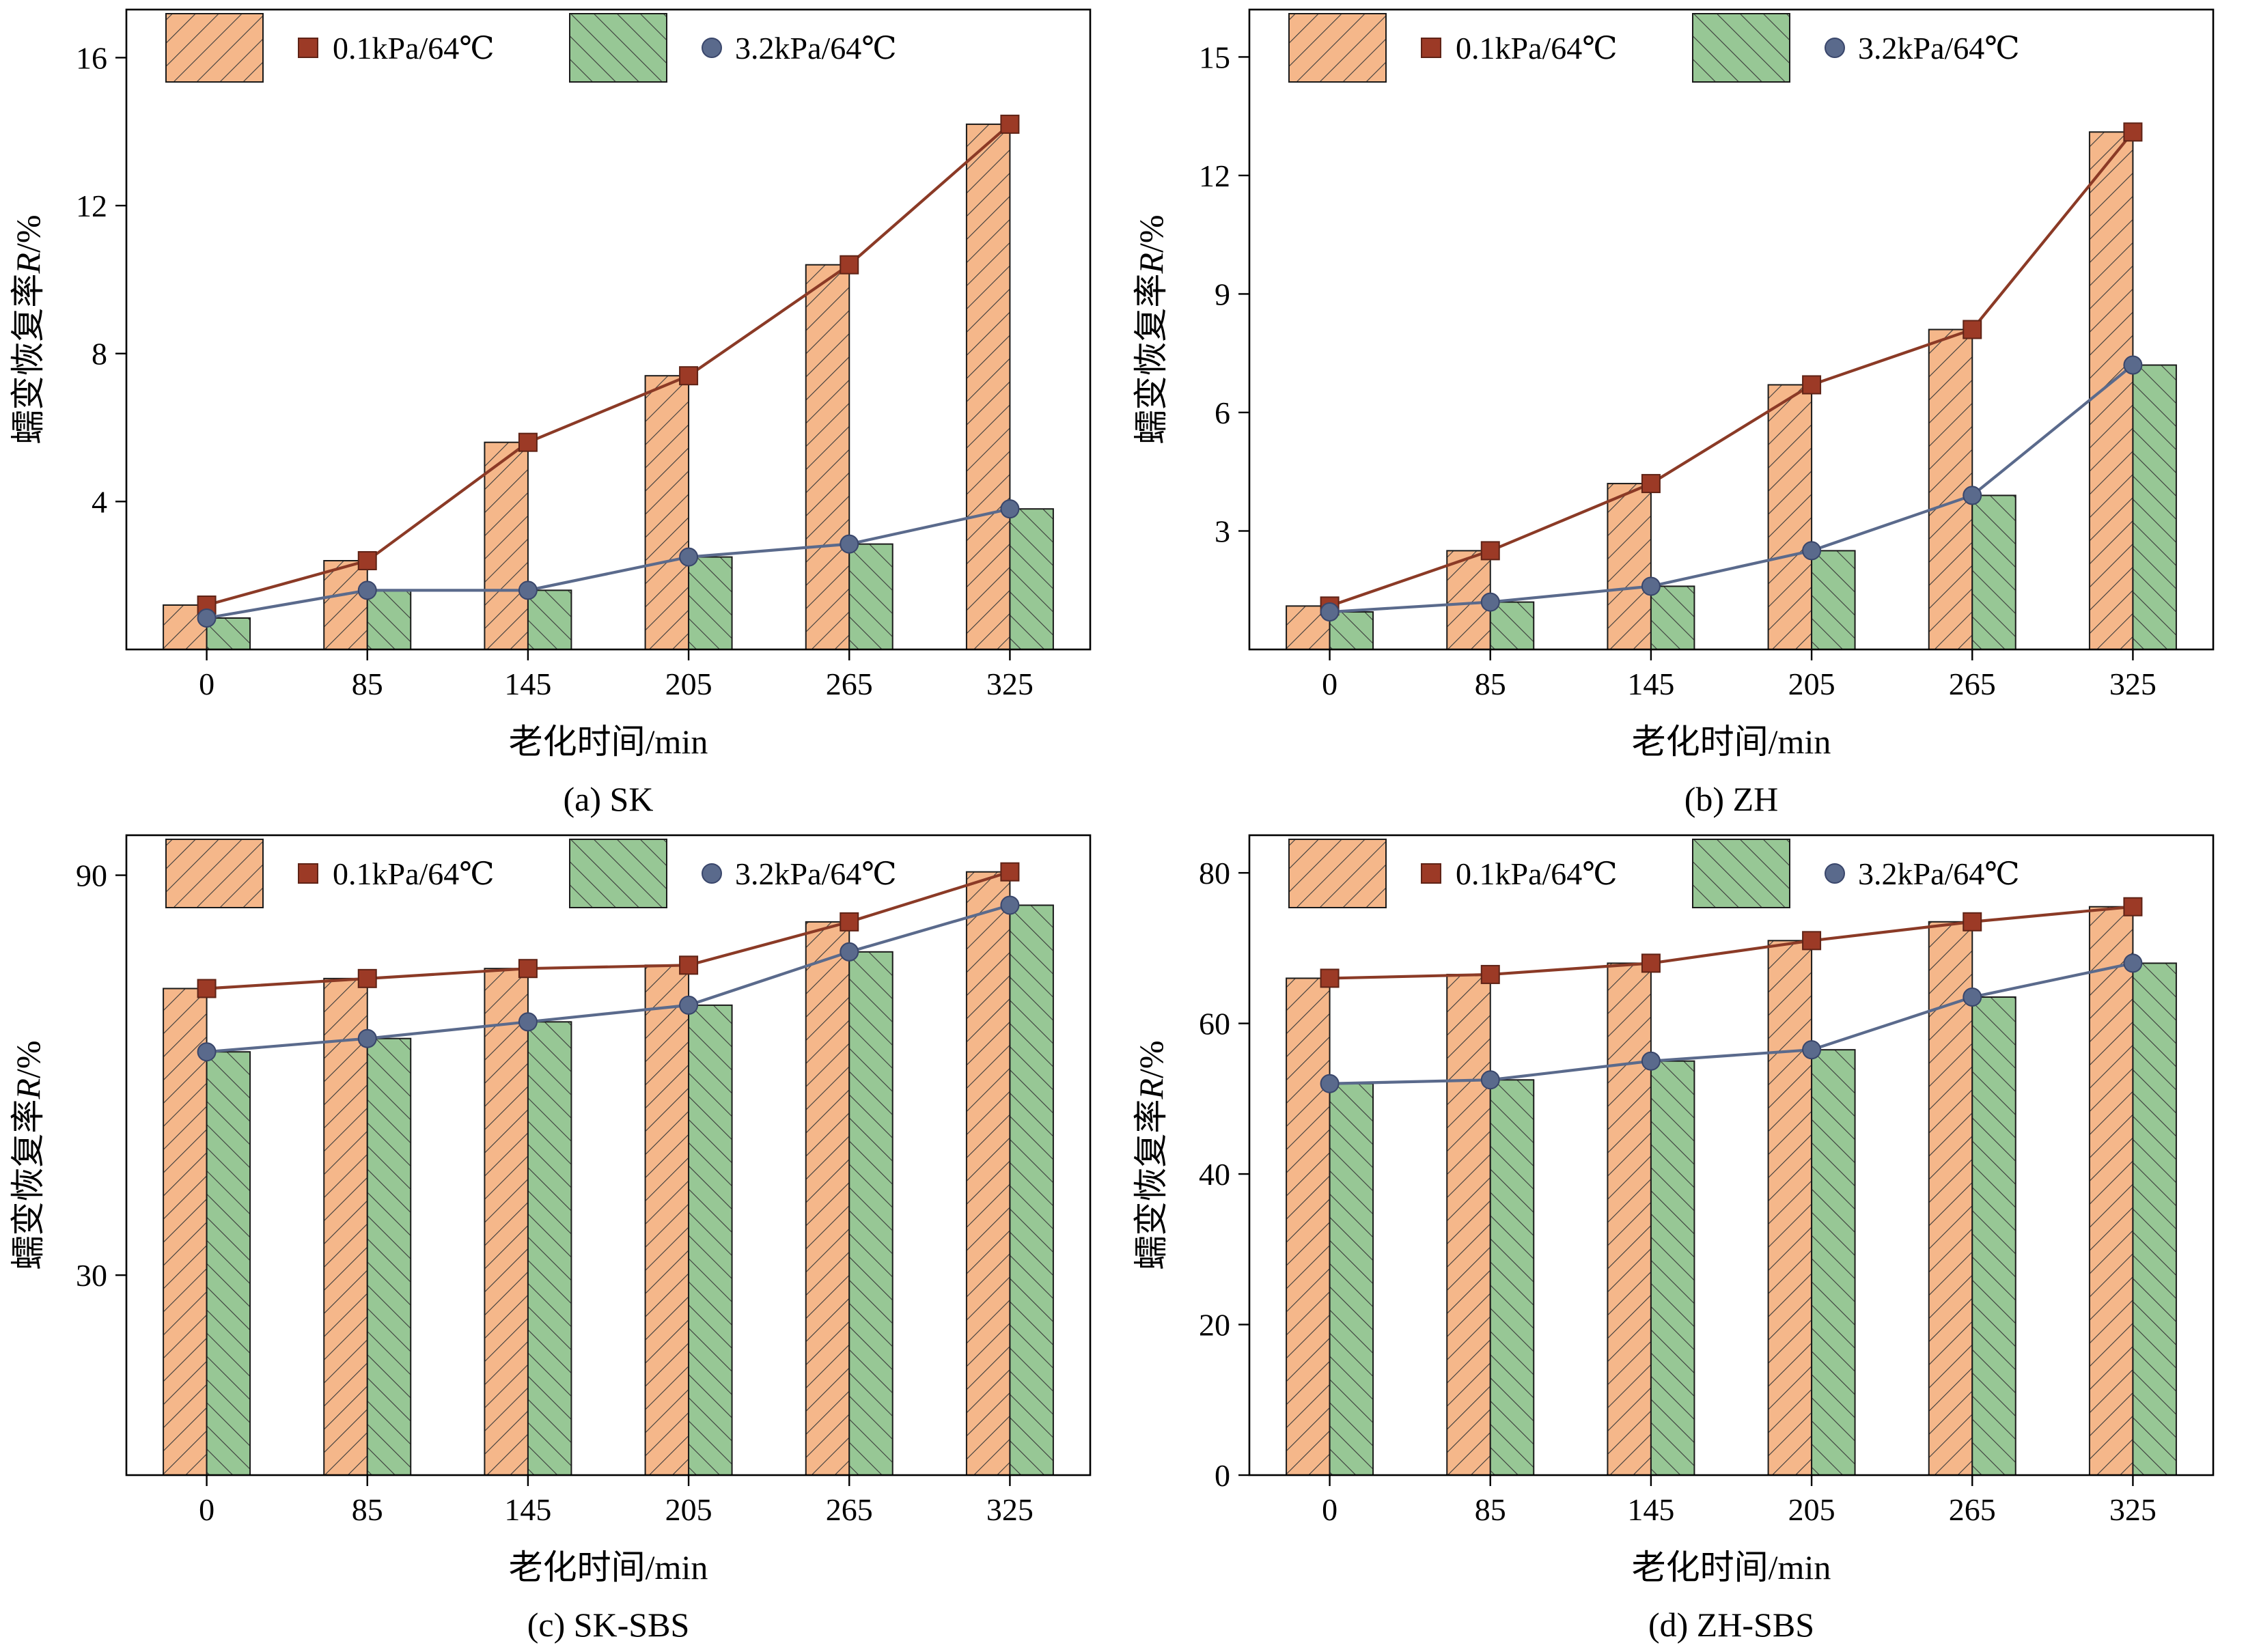 This screenshot has width=2246, height=1652. I want to click on x-tick-label: 205, so click(1811, 684).